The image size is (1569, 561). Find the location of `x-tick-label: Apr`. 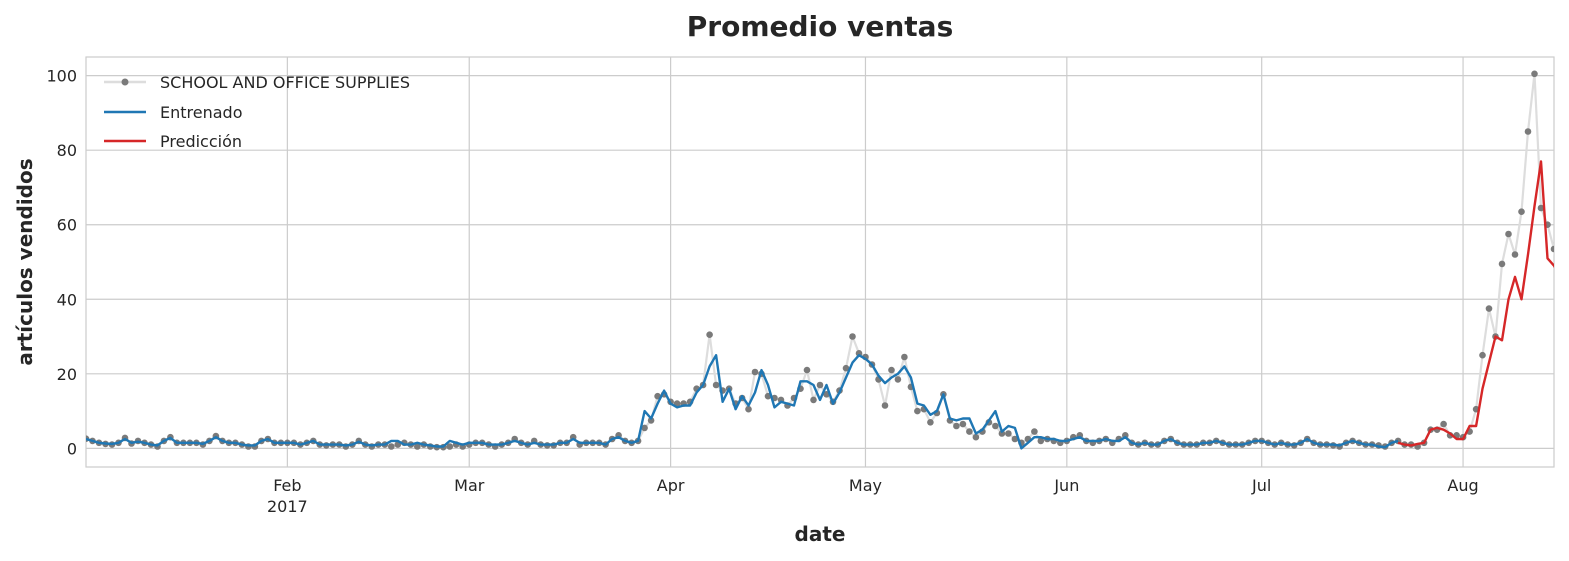

x-tick-label: Apr is located at coordinates (671, 485).